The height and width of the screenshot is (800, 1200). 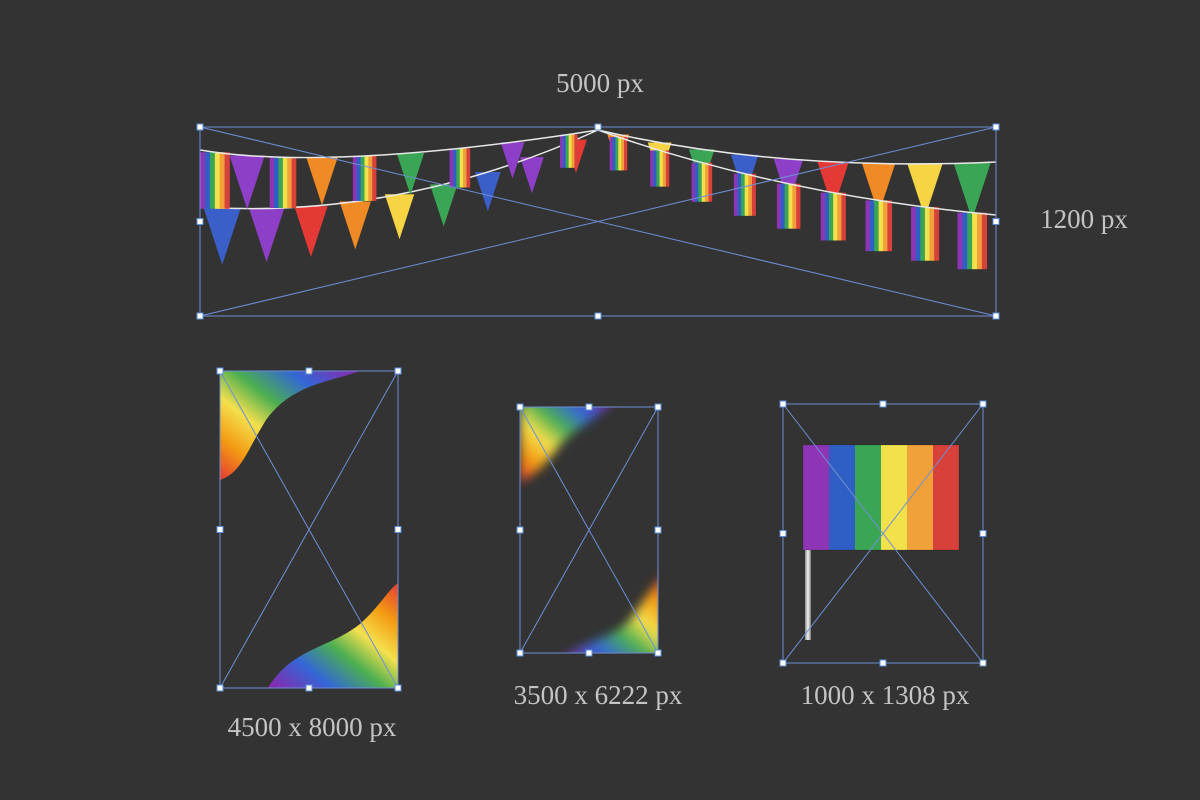 What do you see at coordinates (1084, 219) in the screenshot?
I see `height-label: 1200 px` at bounding box center [1084, 219].